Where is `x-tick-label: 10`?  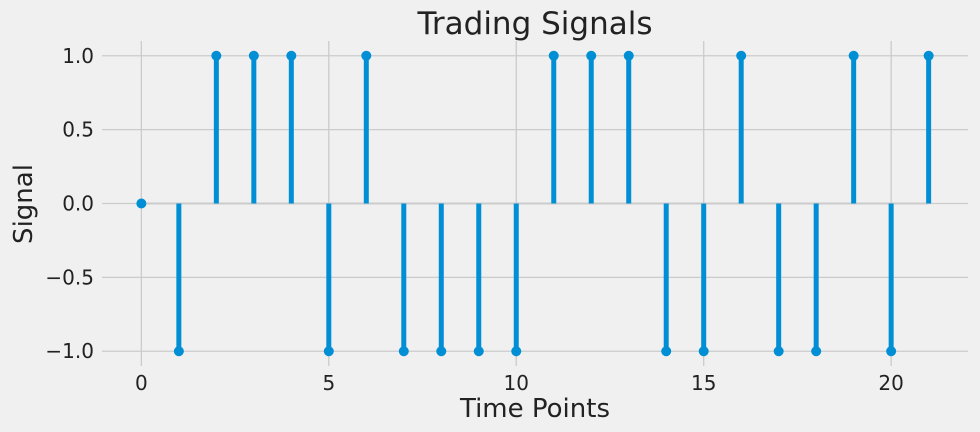
x-tick-label: 10 is located at coordinates (516, 383).